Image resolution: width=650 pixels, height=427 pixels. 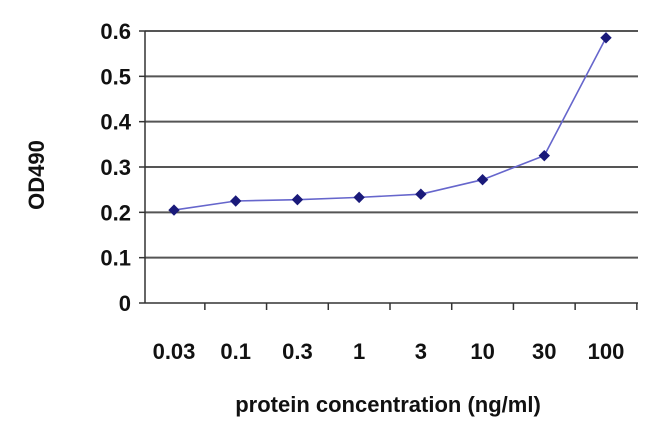 I want to click on x-tick-label: 3, so click(x=421, y=351).